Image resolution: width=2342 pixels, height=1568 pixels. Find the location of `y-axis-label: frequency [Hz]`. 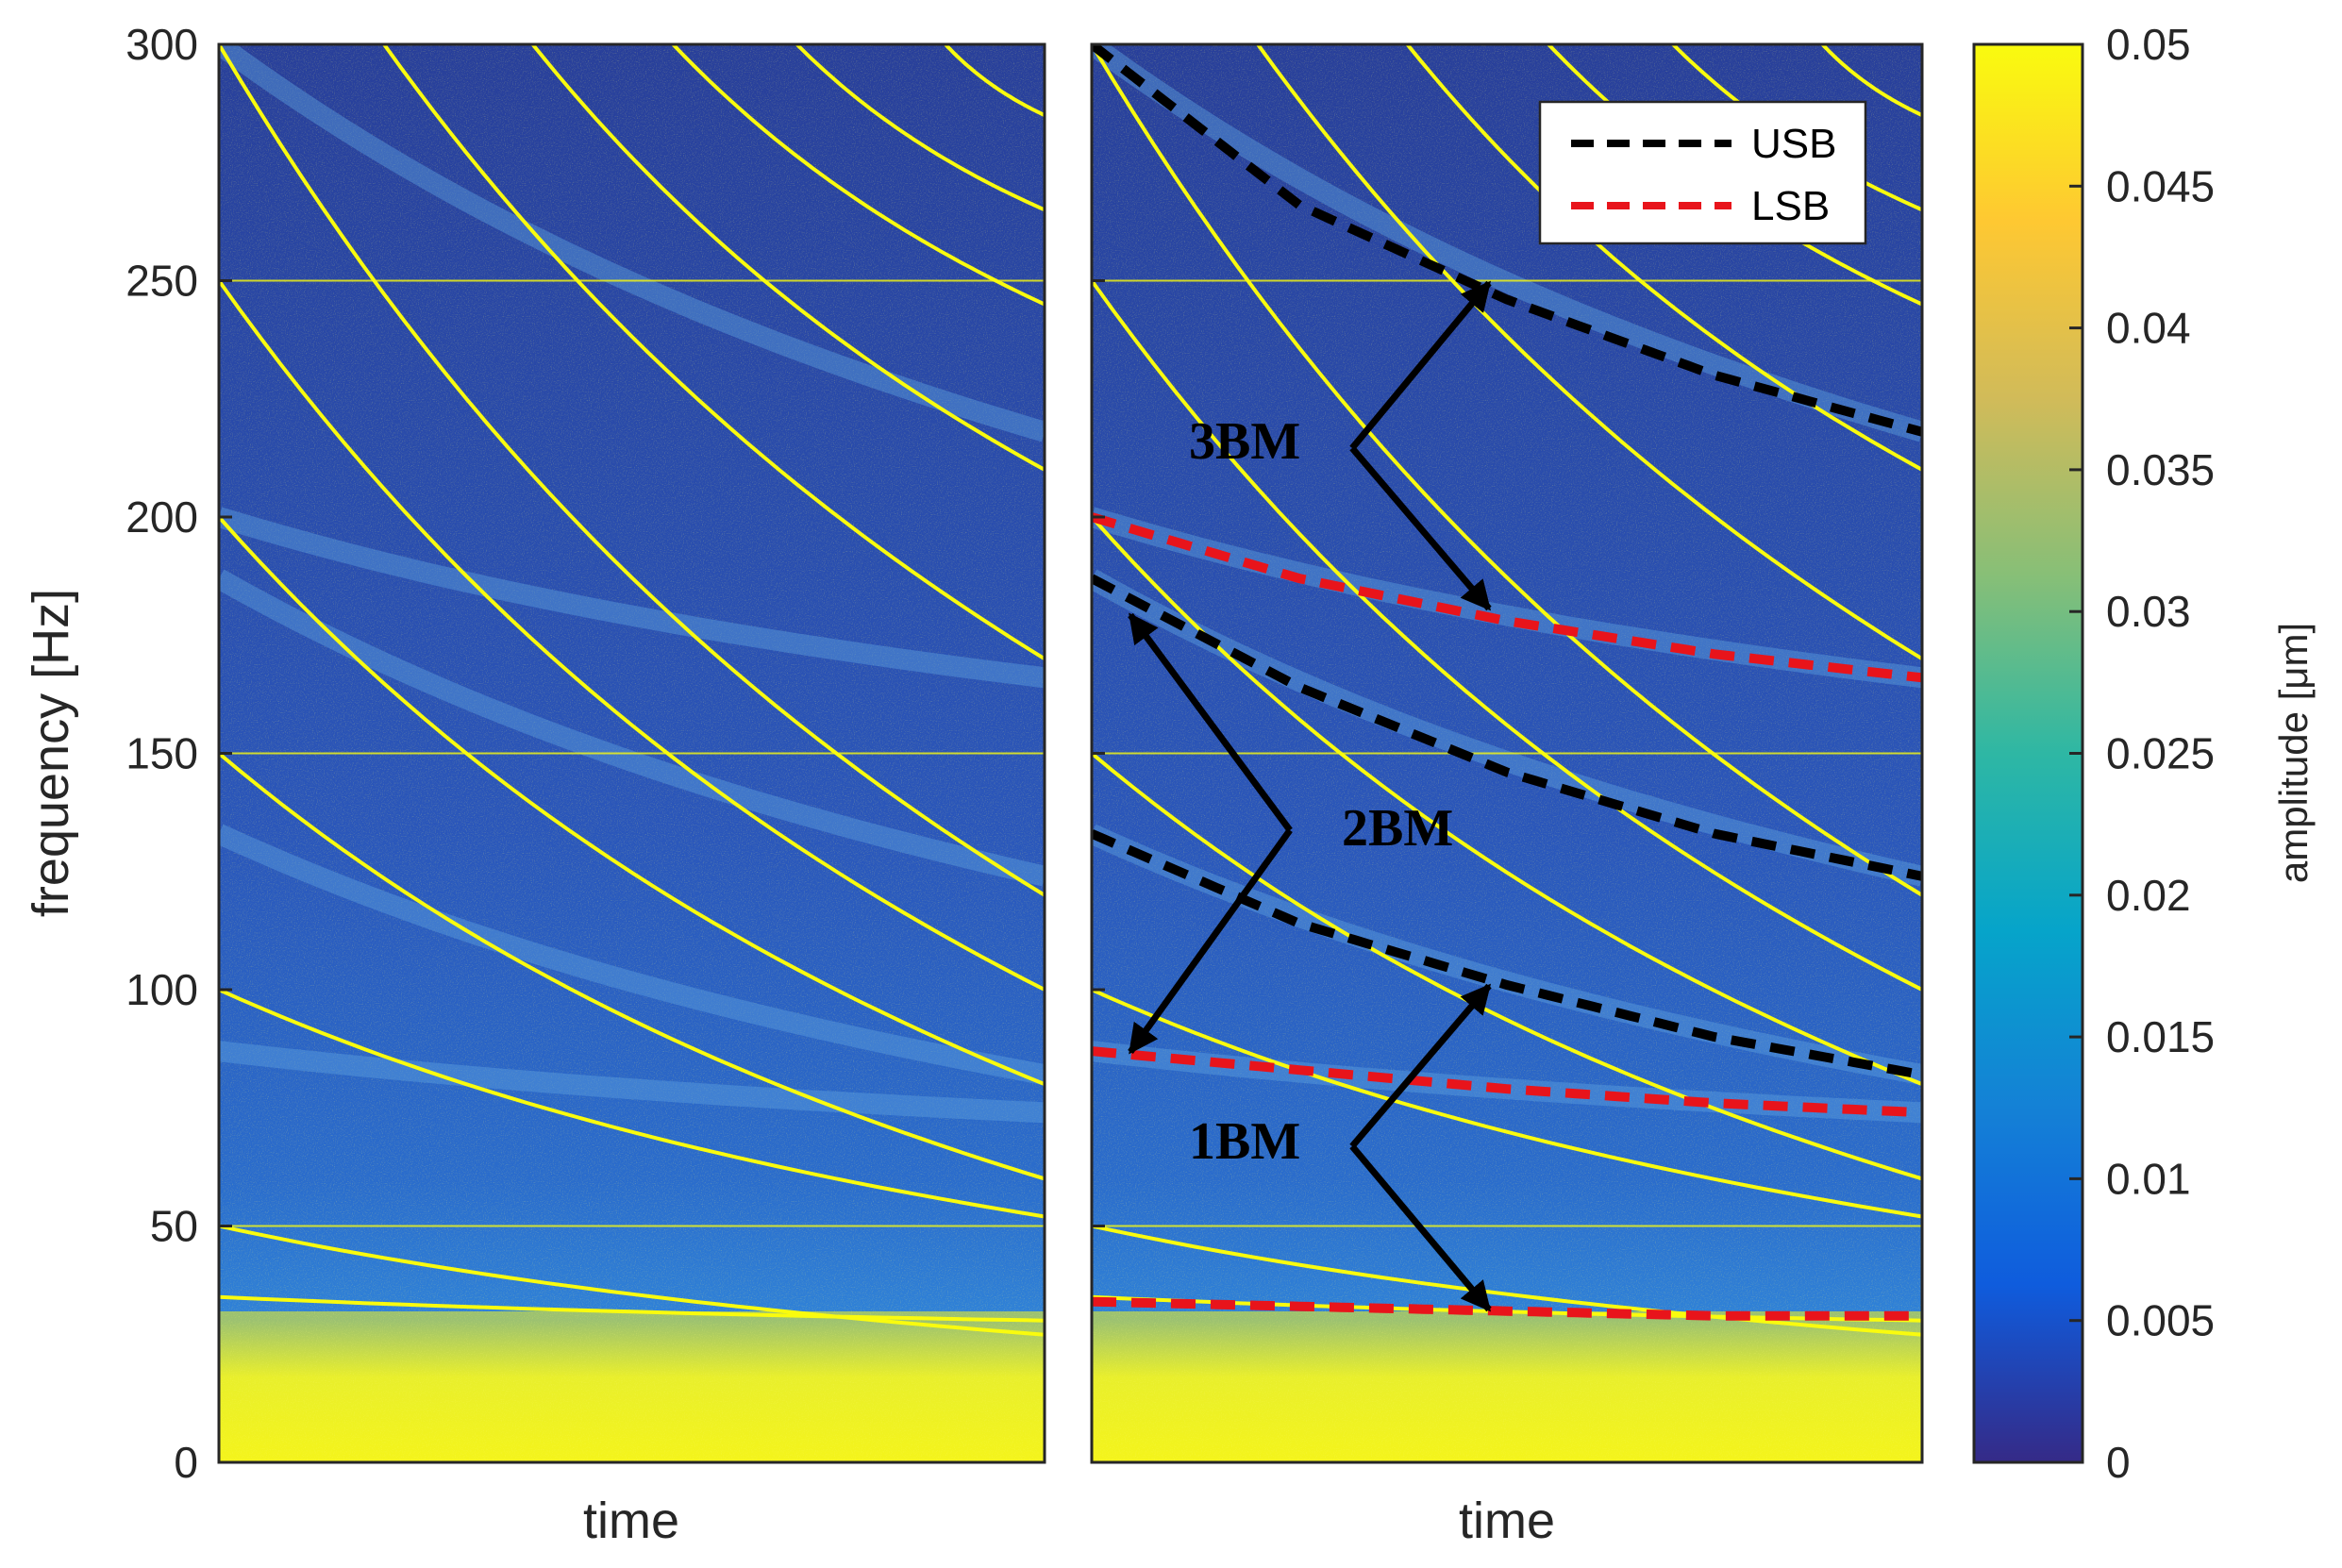

y-axis-label: frequency [Hz] is located at coordinates (51, 753).